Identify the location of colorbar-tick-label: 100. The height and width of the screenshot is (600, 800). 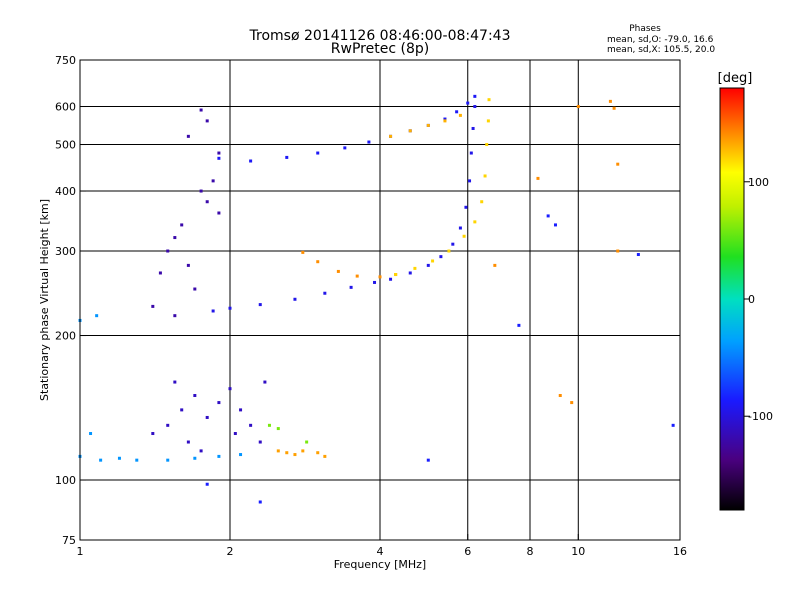
(758, 182).